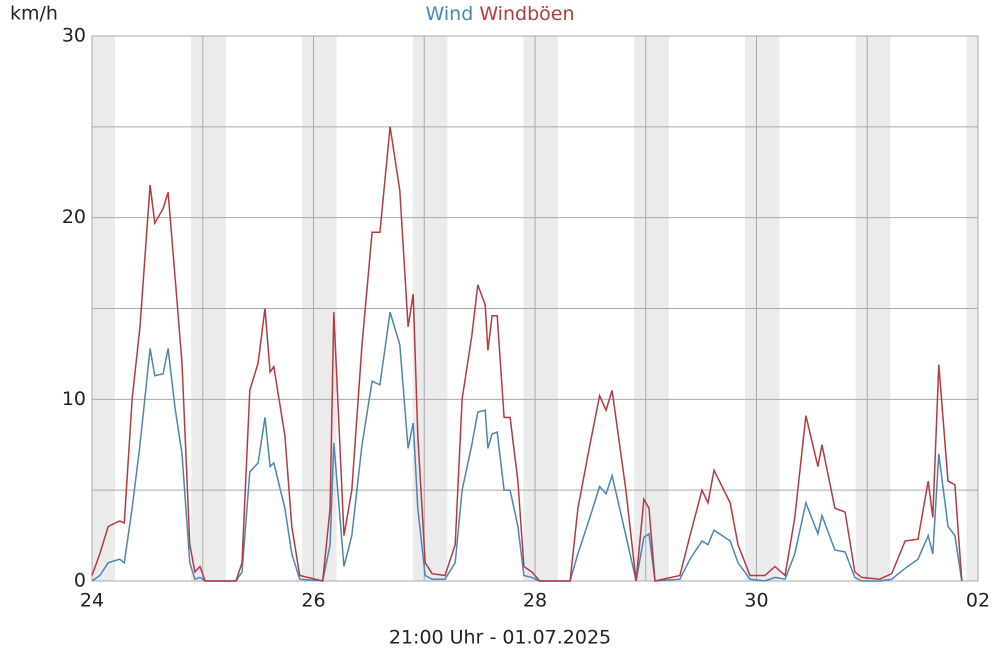 This screenshot has width=1000, height=650. I want to click on x-tick-label: 30, so click(756, 601).